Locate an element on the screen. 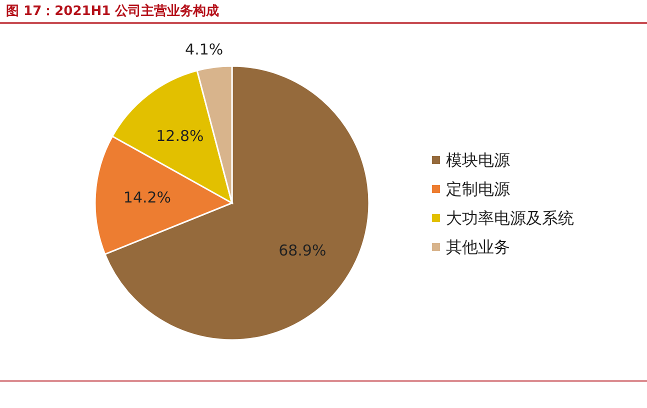 The image size is (647, 408). chart-title: 图 17：2021H1 公司主营业务构成 is located at coordinates (113, 11).